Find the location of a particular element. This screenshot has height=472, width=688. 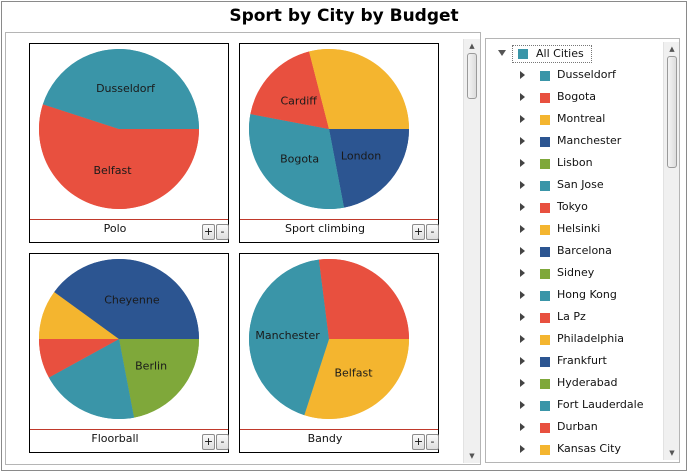

tree-item-barcelona: Barcelona is located at coordinates (574, 253).